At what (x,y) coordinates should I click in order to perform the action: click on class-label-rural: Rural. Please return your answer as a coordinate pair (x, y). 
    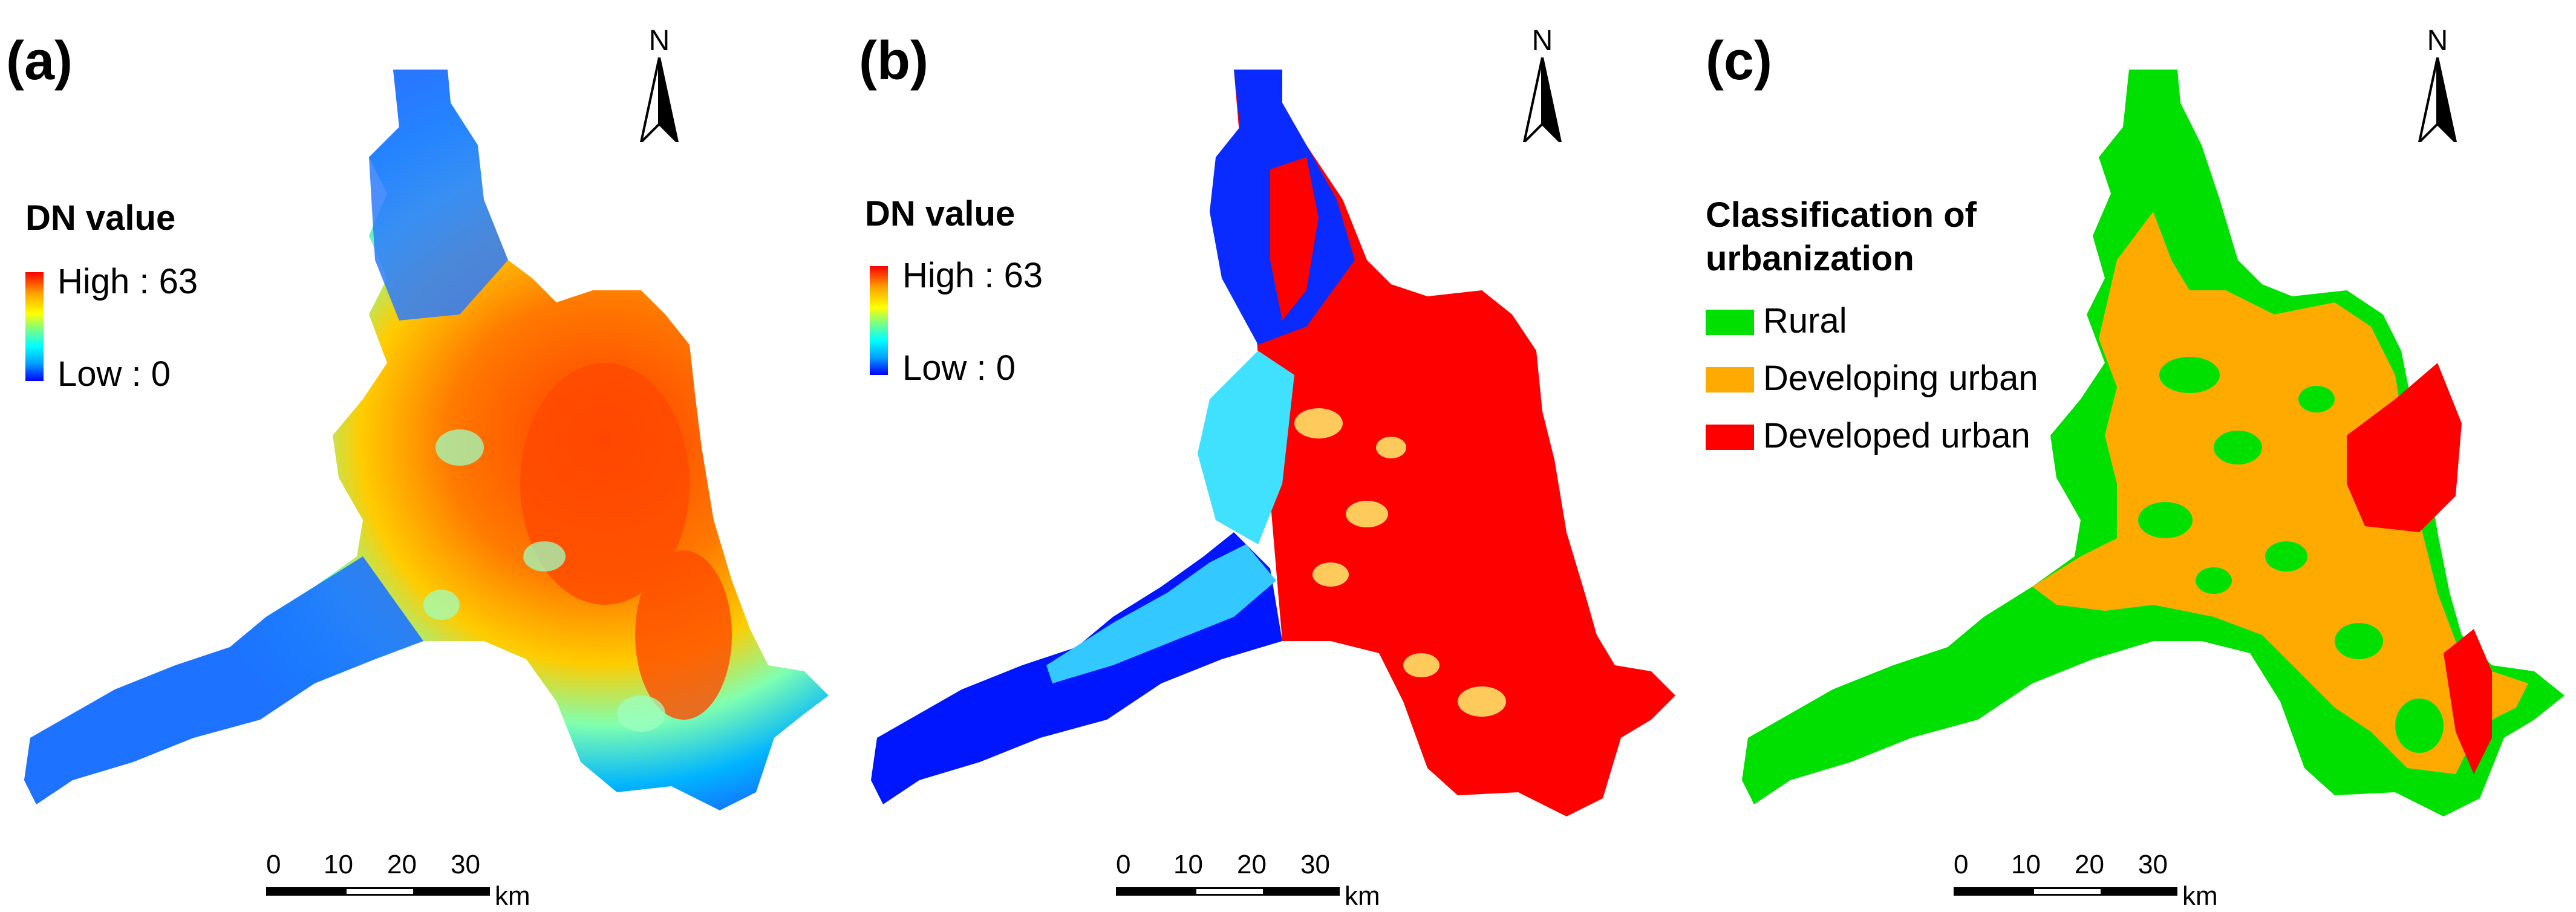
    Looking at the image, I should click on (1805, 320).